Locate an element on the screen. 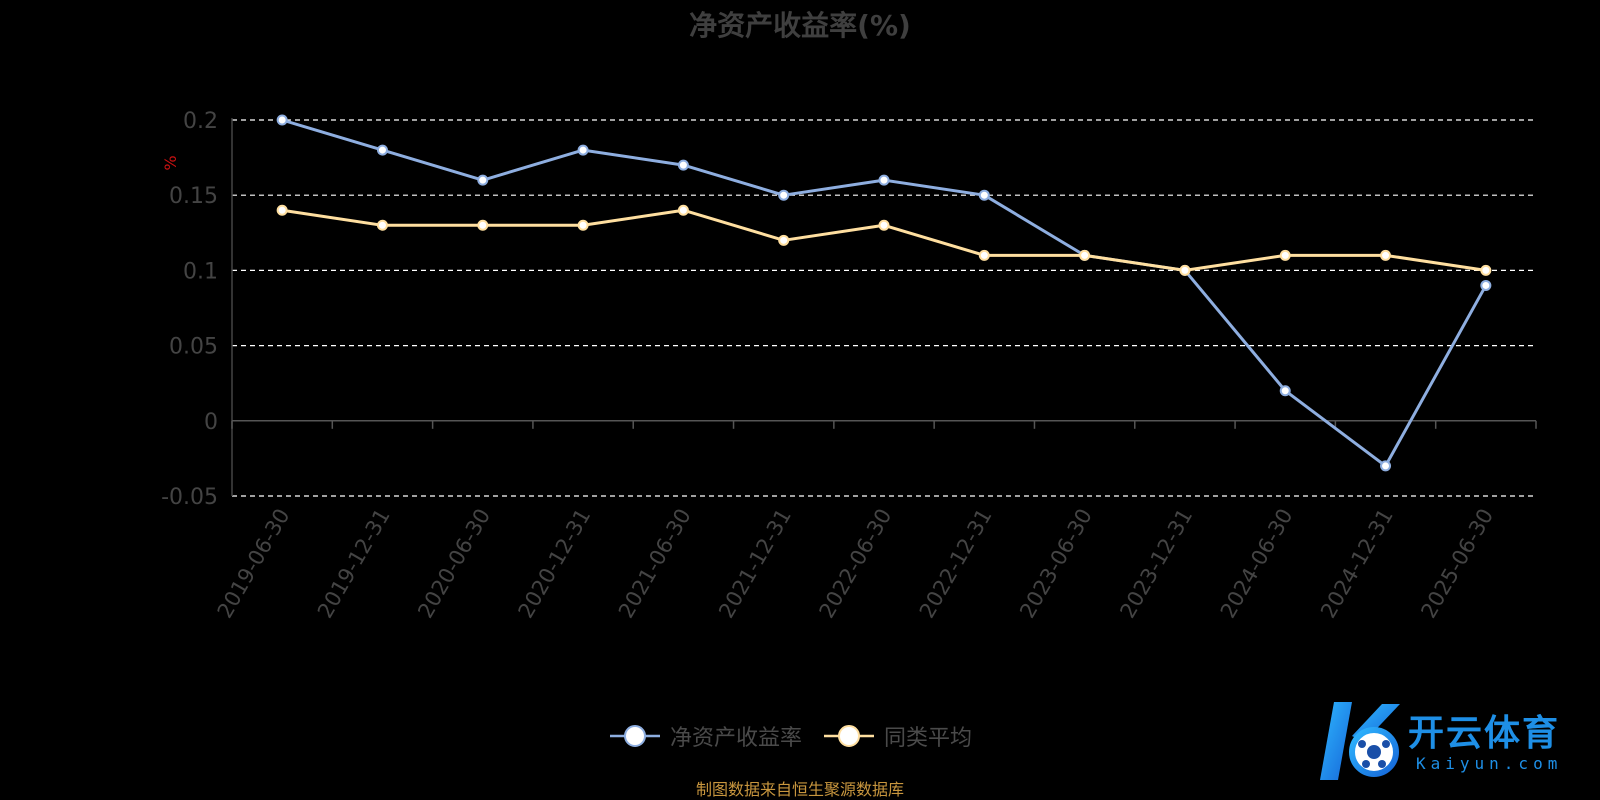 This screenshot has width=1600, height=800. y-axis-unit: % is located at coordinates (170, 162).